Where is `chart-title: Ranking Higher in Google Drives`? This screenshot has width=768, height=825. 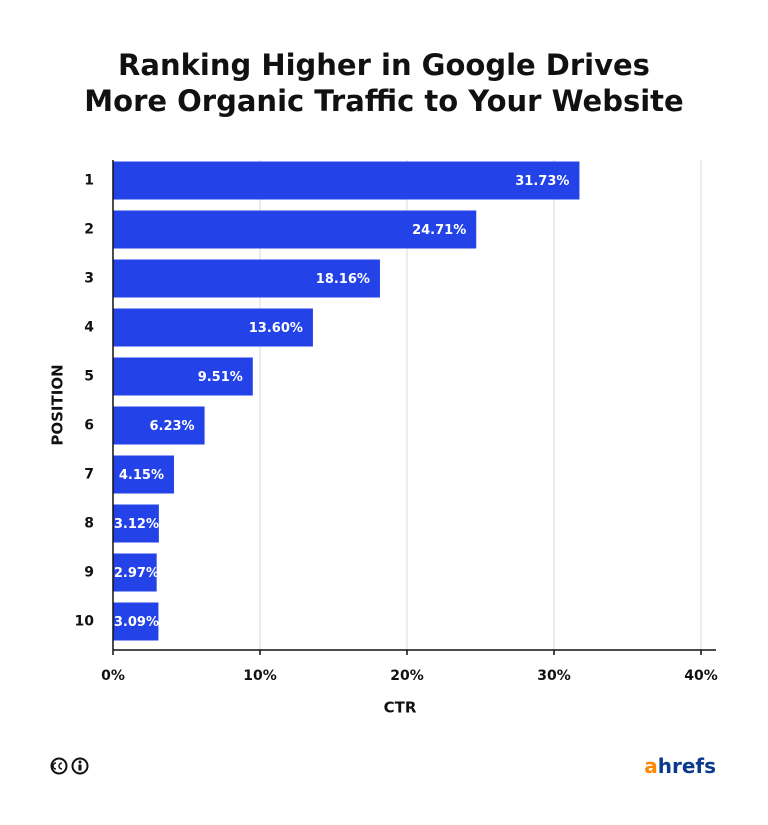 chart-title: Ranking Higher in Google Drives is located at coordinates (384, 65).